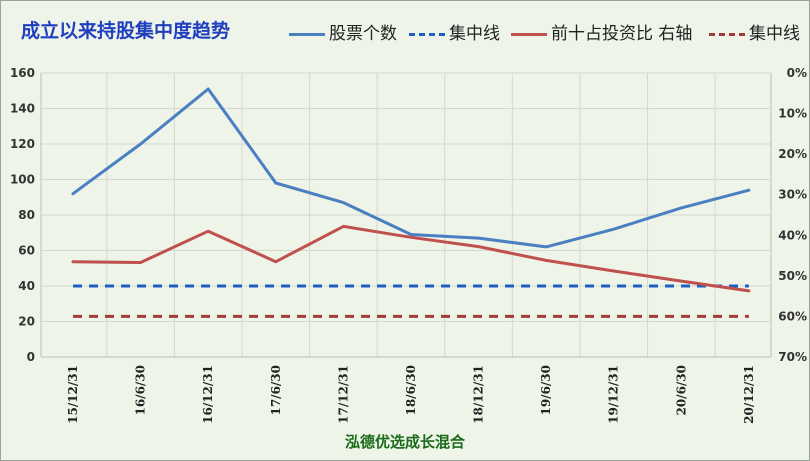  What do you see at coordinates (26, 215) in the screenshot?
I see `y-left-tick-label: 80` at bounding box center [26, 215].